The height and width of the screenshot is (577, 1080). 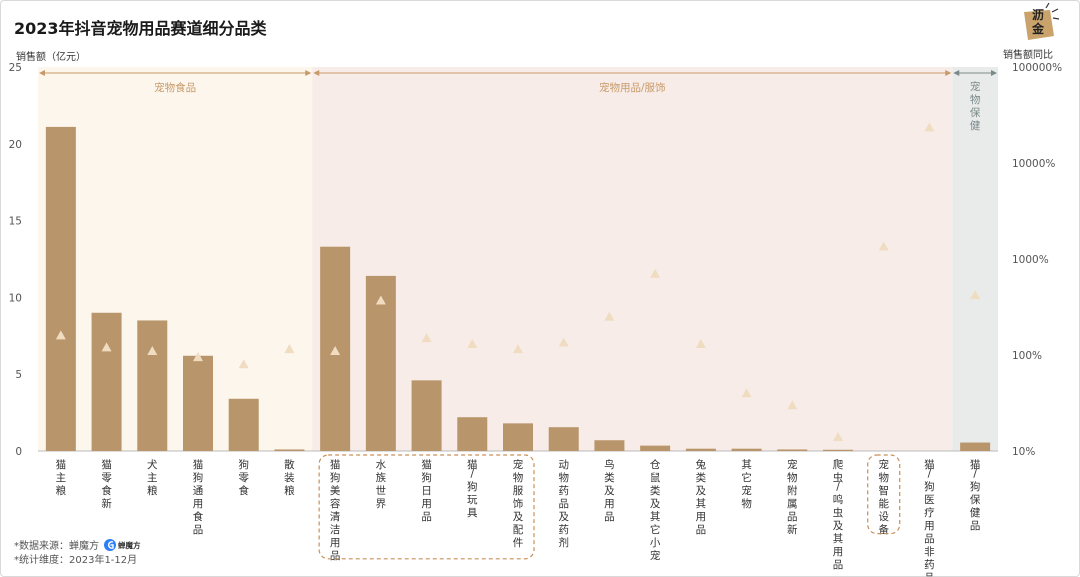 I want to click on y-axis-right: 10% 100% 1000% 10000% 100000%, so click(x=1037, y=260).